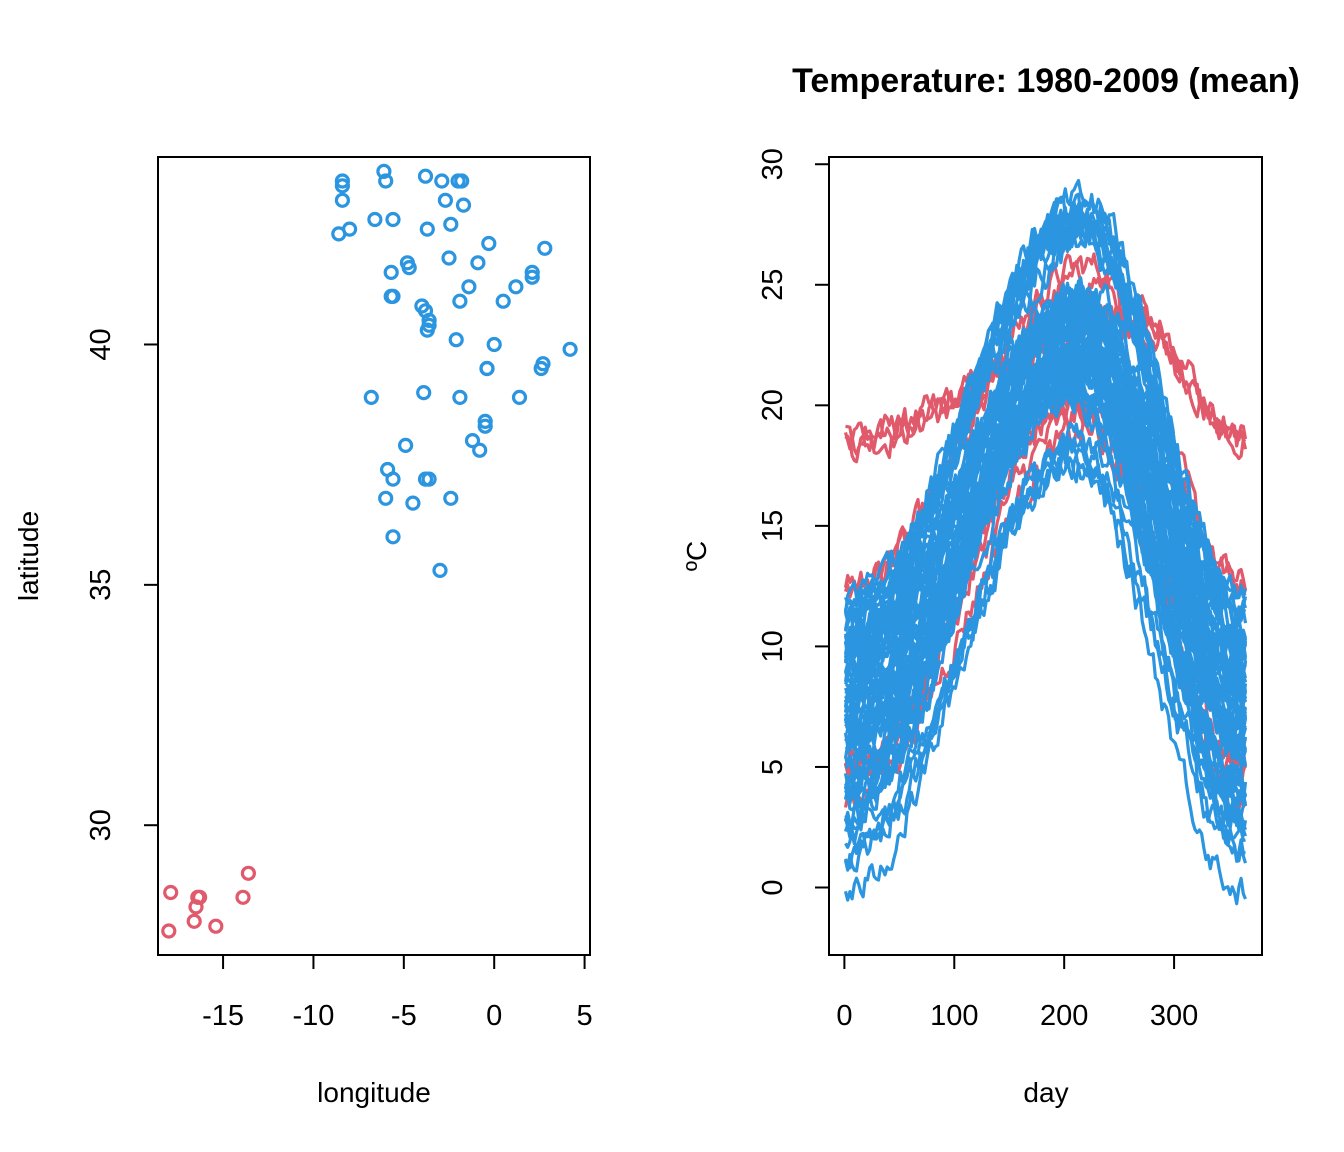 This screenshot has height=1152, width=1344. Describe the element at coordinates (1045, 1092) in the screenshot. I see `day-axis-label: day` at that location.